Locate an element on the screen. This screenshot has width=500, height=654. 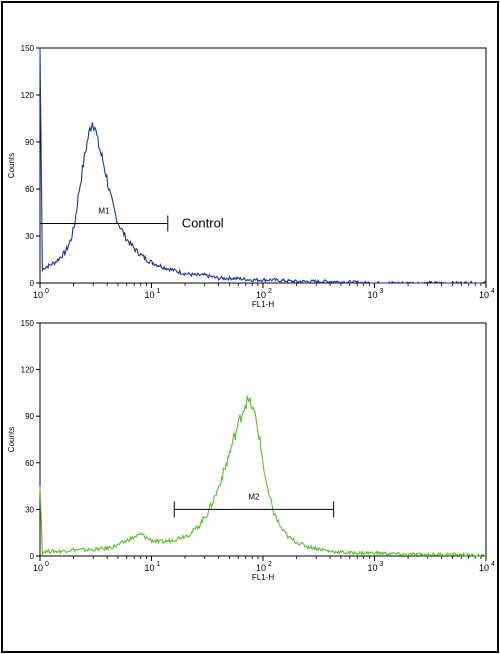
gate-marker-label: M1 is located at coordinates (104, 210).